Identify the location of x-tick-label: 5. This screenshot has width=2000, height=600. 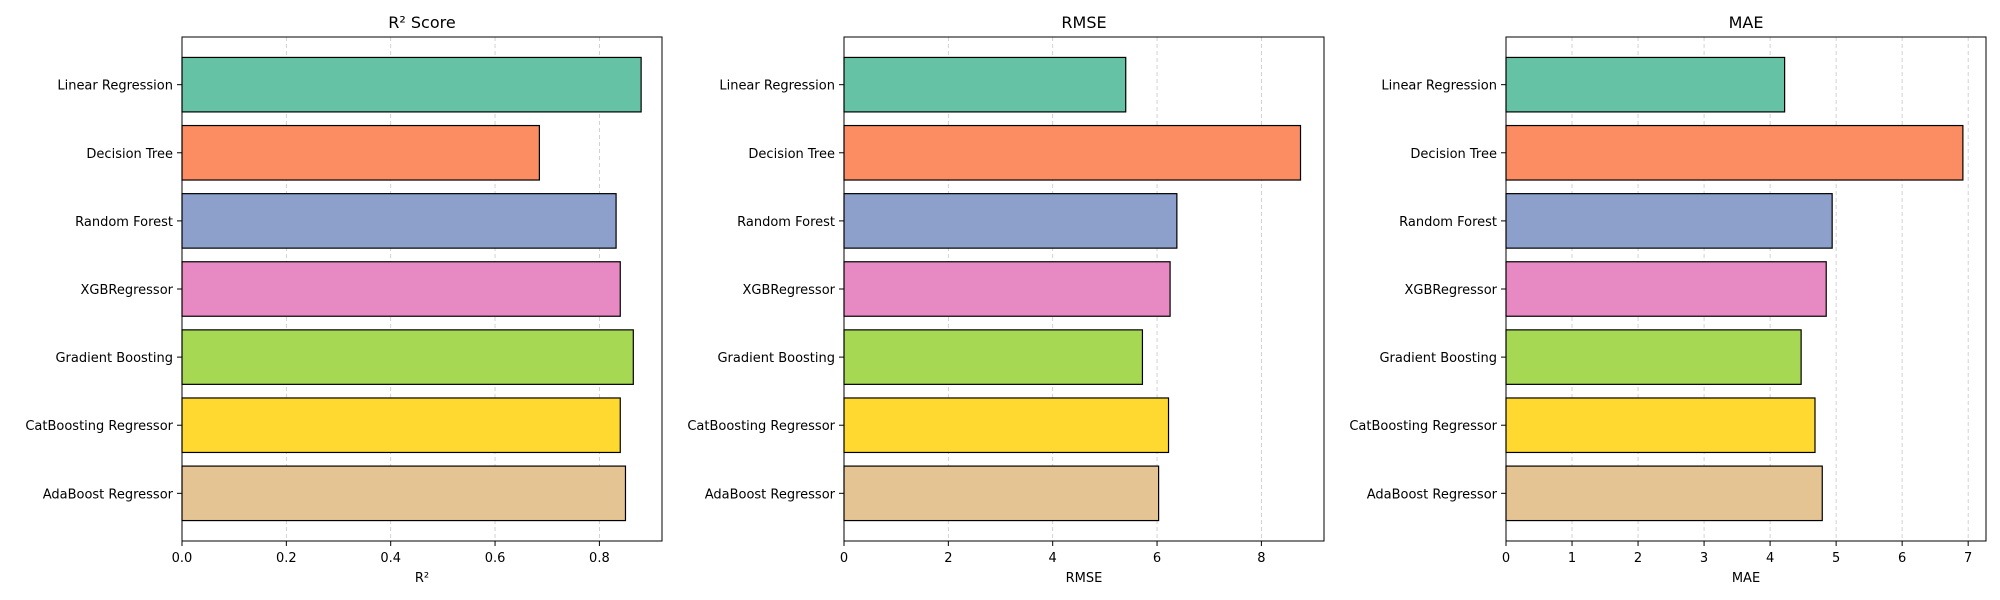
(1836, 558).